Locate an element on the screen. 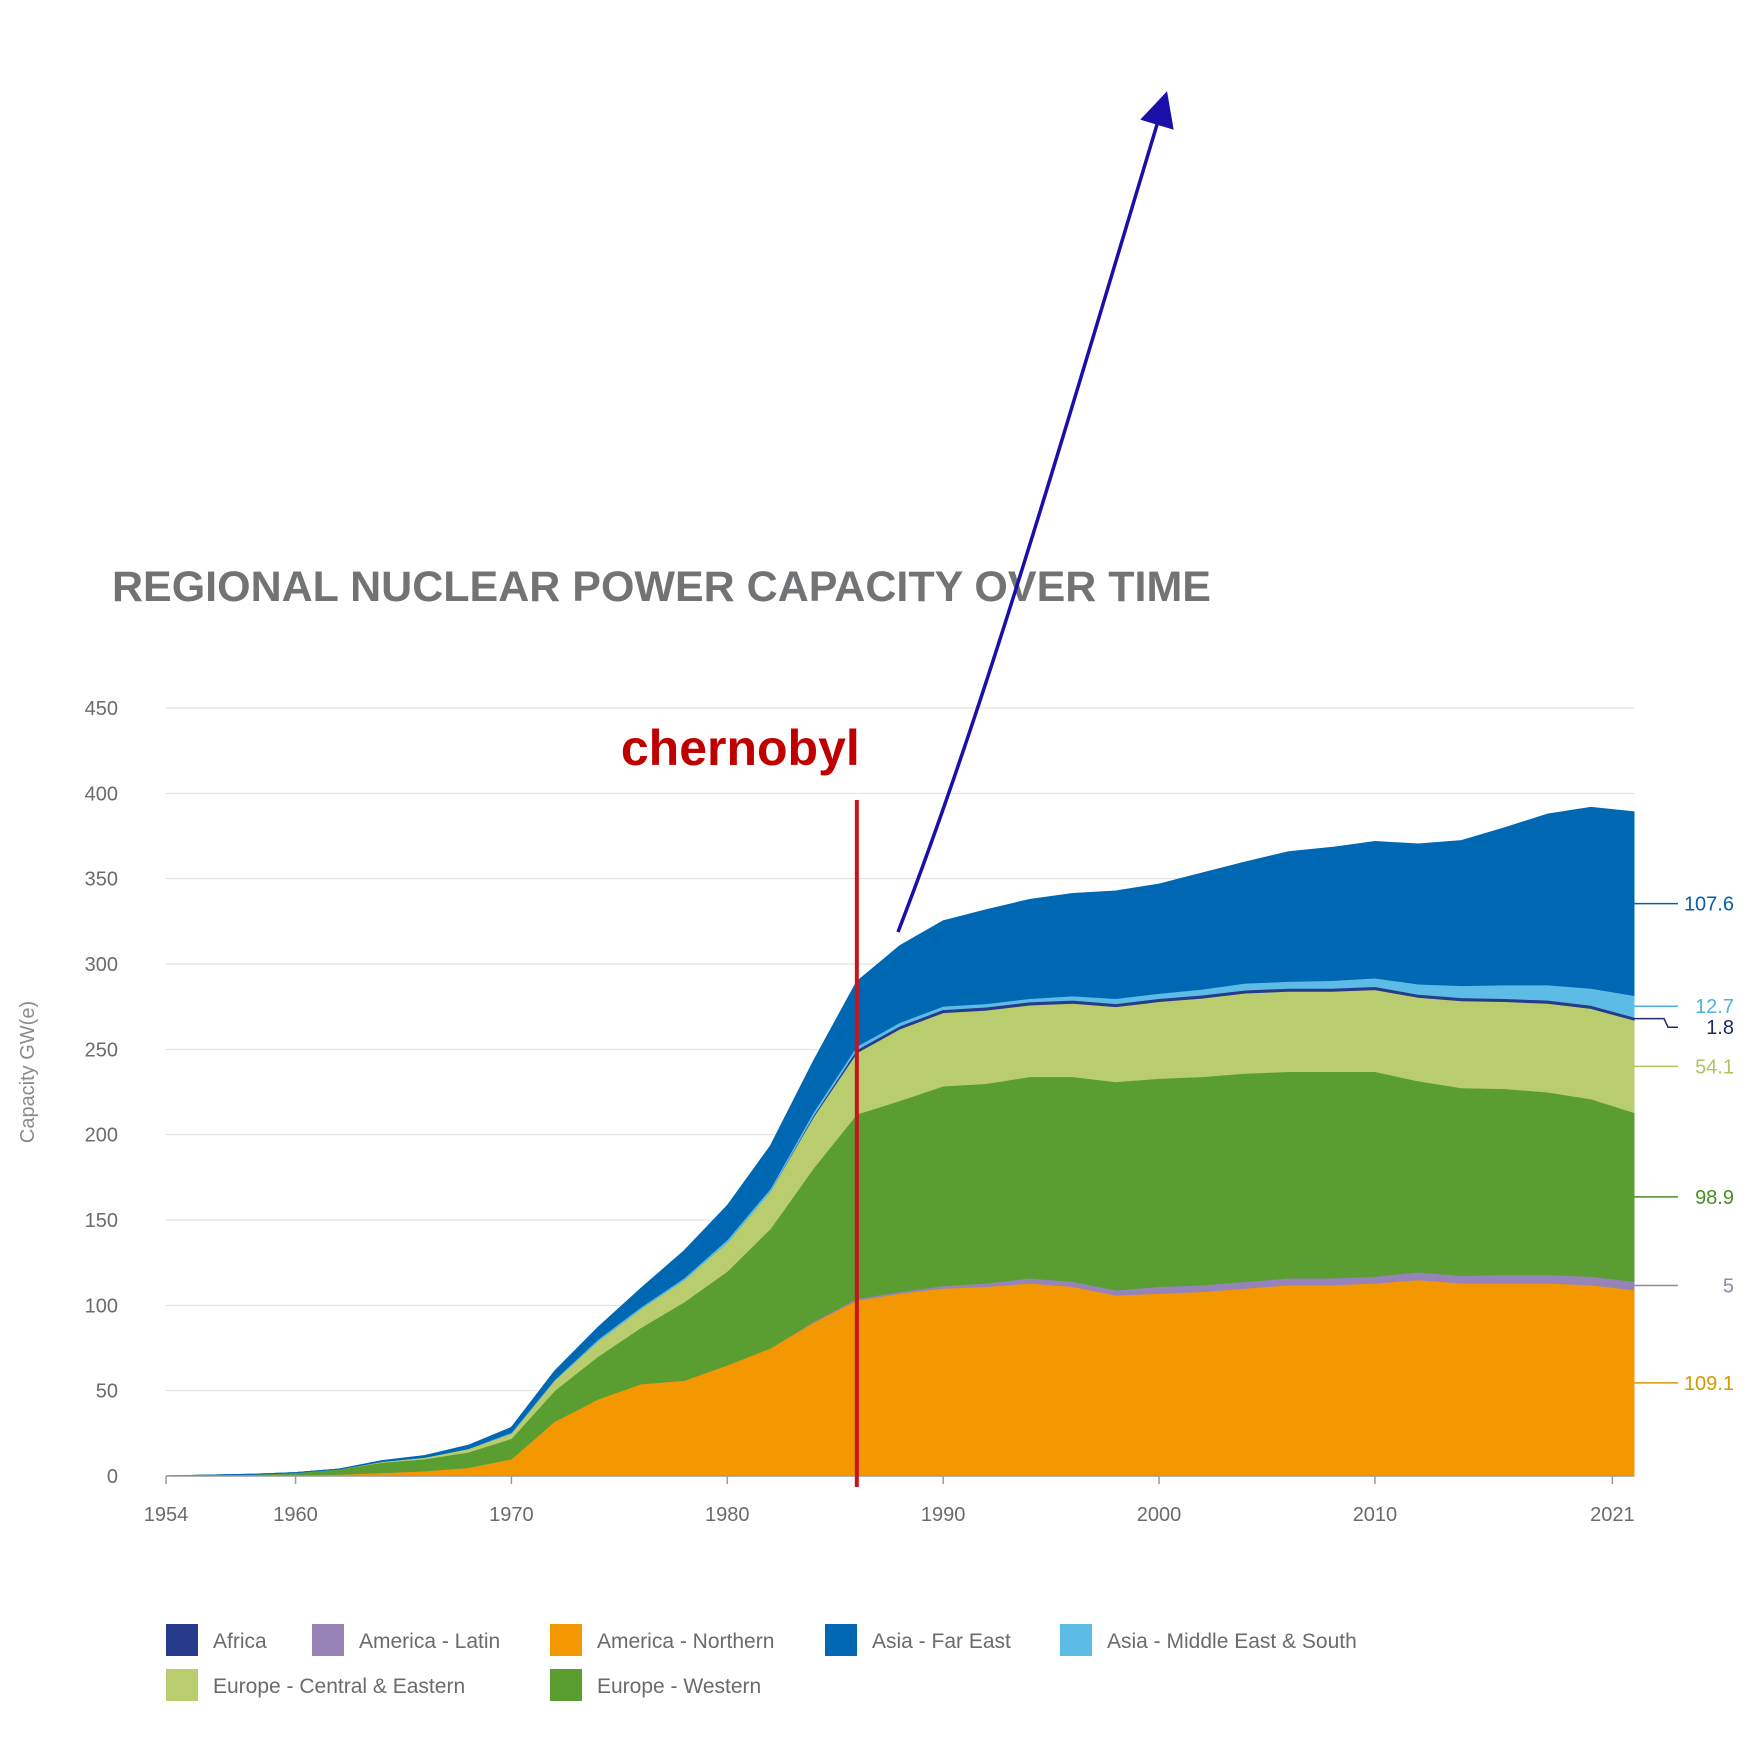 The height and width of the screenshot is (1754, 1754). legend-label: America - Northern is located at coordinates (685, 1641).